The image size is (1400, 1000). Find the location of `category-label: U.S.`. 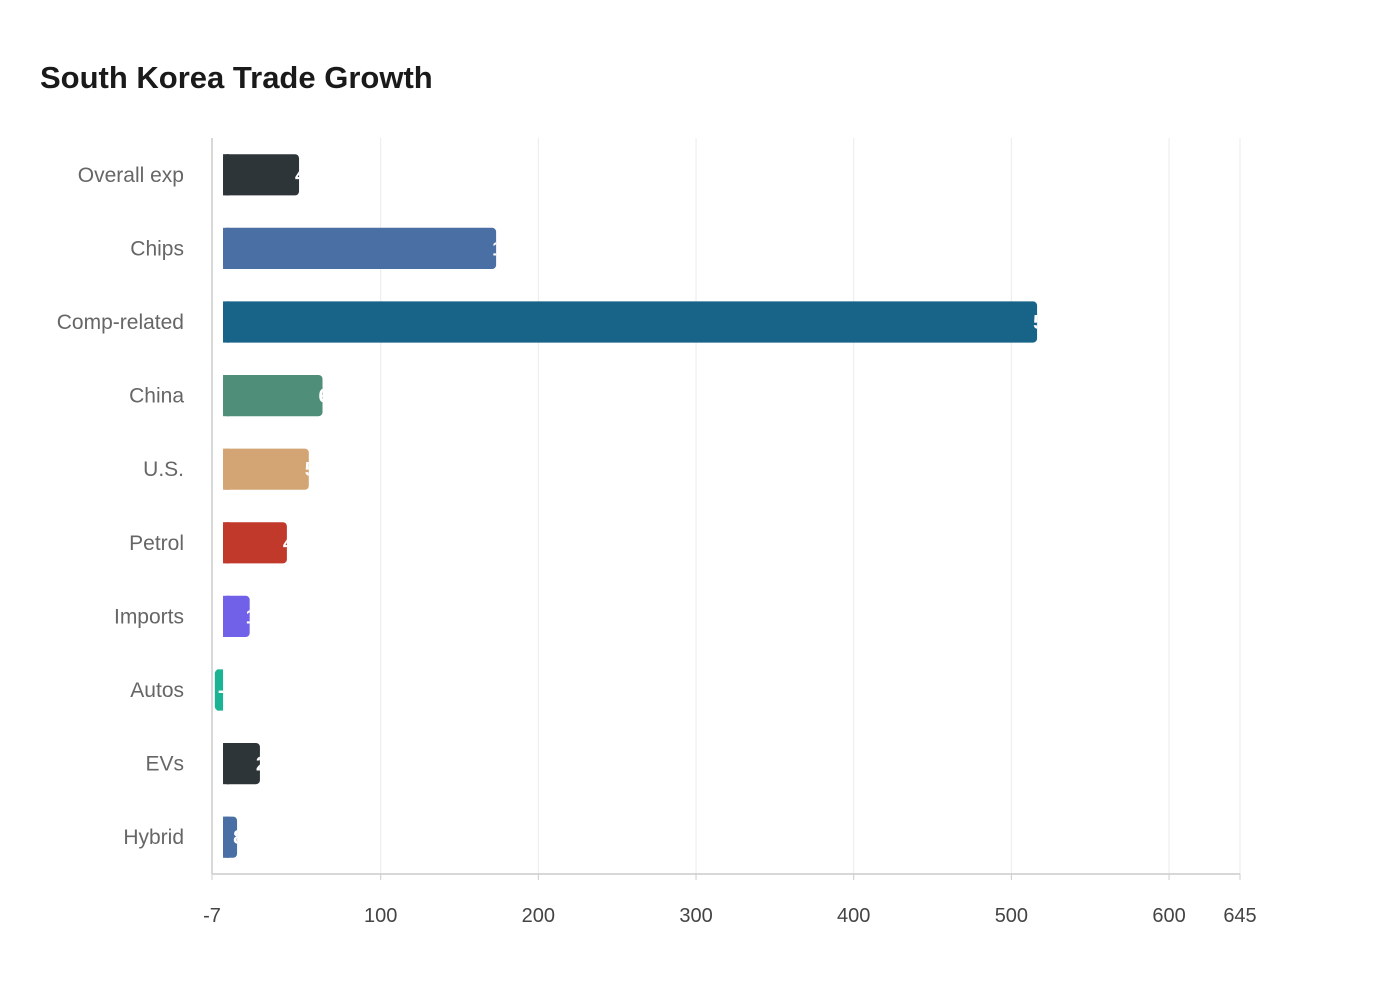

category-label: U.S. is located at coordinates (163, 469).